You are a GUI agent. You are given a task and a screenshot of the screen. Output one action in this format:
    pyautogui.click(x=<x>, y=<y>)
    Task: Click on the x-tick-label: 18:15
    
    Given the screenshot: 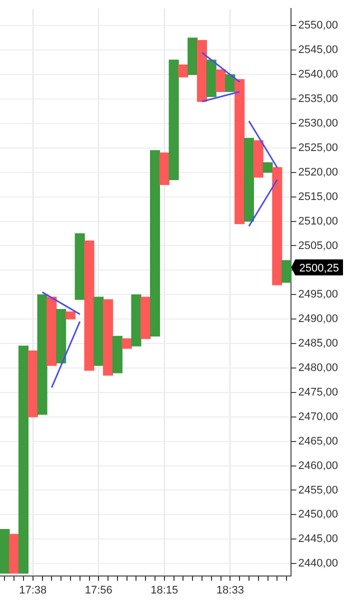 What is the action you would take?
    pyautogui.click(x=164, y=590)
    